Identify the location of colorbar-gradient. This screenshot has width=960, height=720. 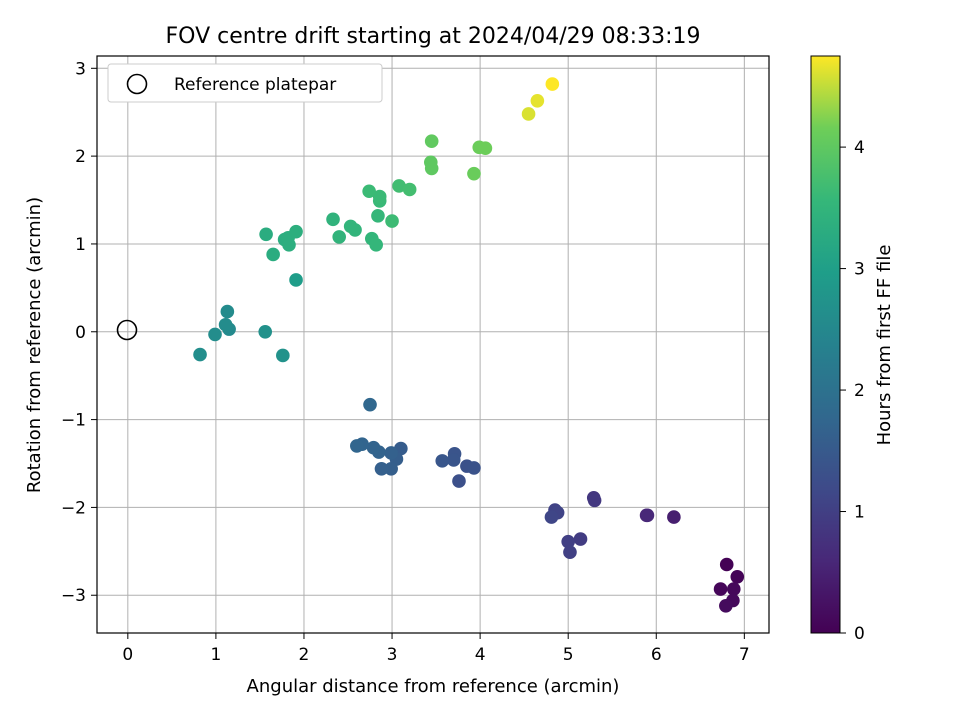
(825, 344).